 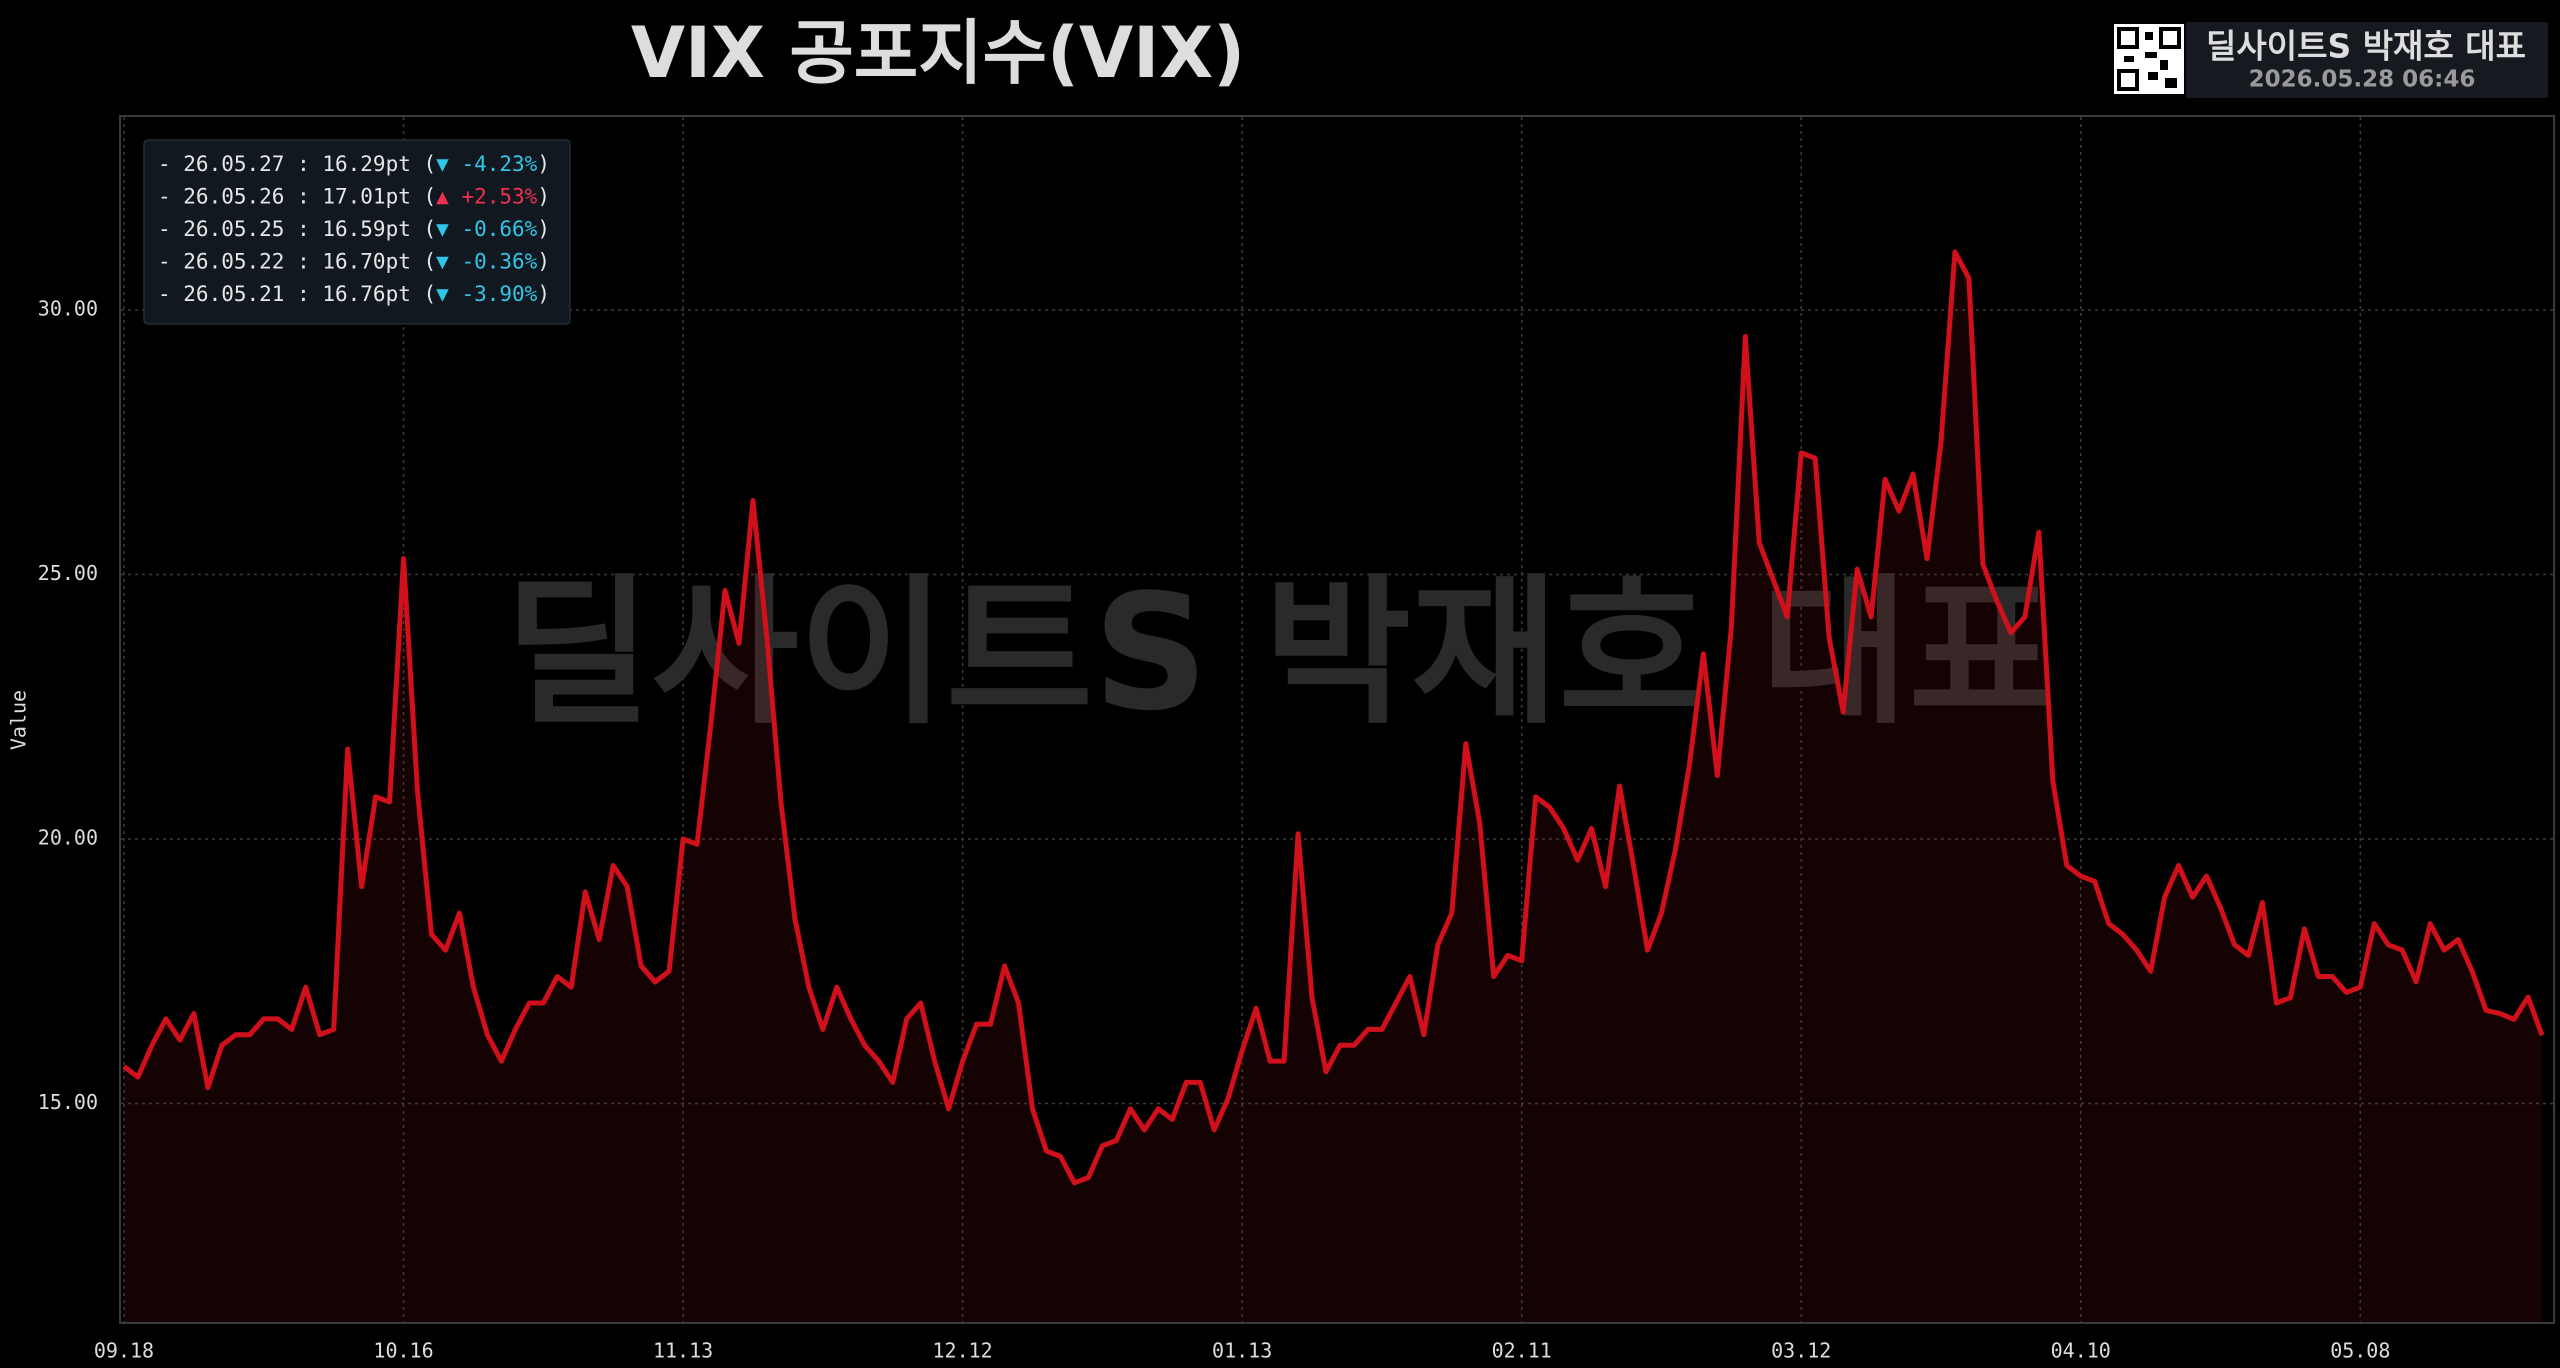 I want to click on x-tick-label: 03.12, so click(x=1801, y=1351).